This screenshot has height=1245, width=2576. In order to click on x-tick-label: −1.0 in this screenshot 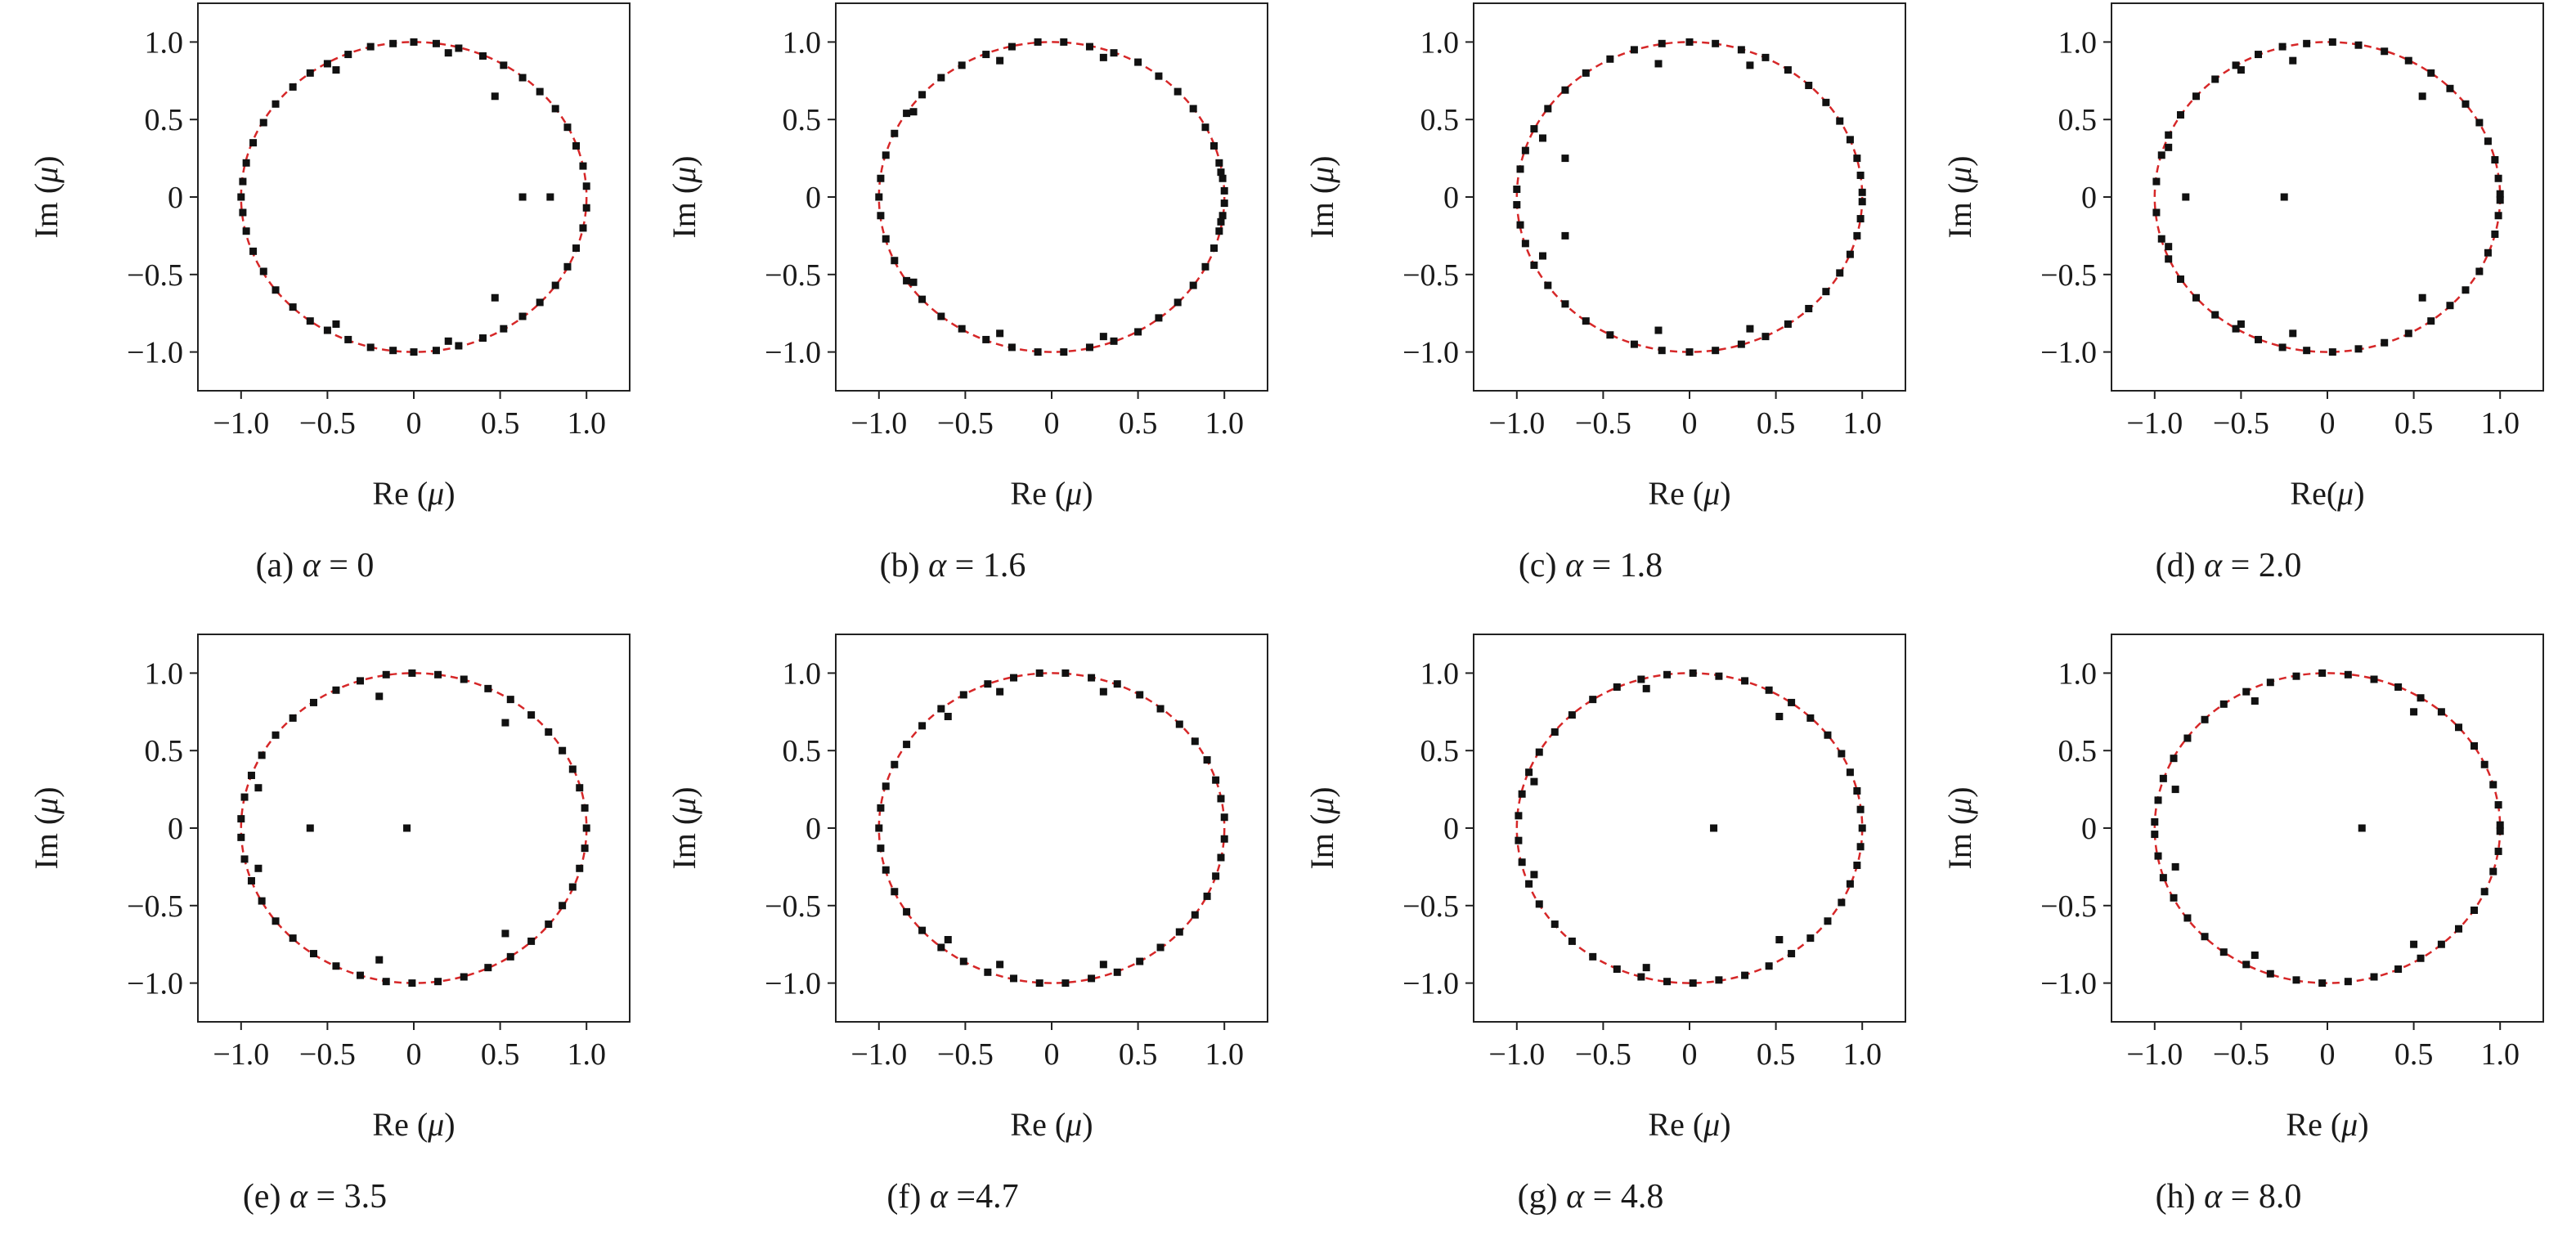, I will do `click(878, 423)`.